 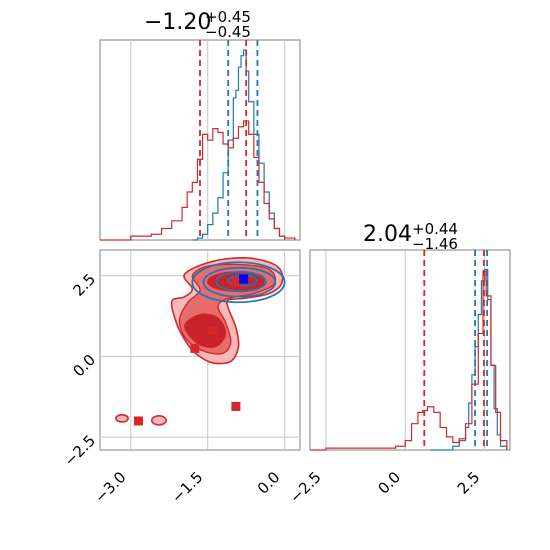 I want to click on joint-contours, so click(x=200, y=341).